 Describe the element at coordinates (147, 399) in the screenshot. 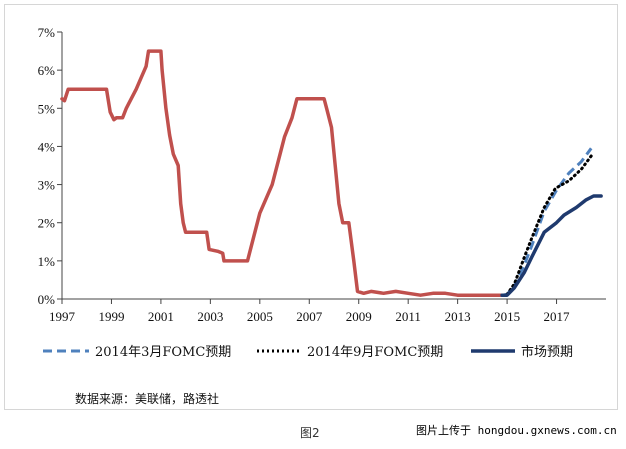

I see `source-note: 数据来源：美联储，路透社` at that location.